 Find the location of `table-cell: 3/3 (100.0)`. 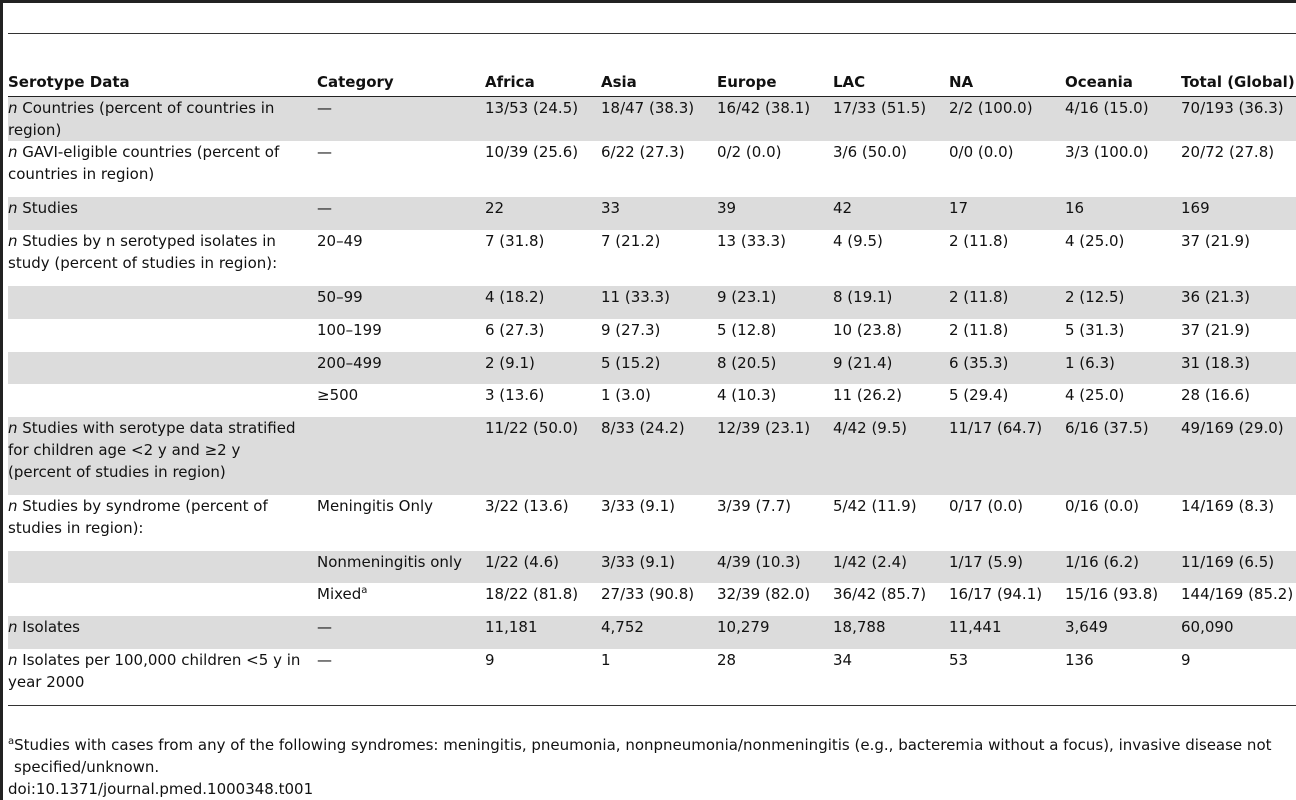

table-cell: 3/3 (100.0) is located at coordinates (1107, 152).